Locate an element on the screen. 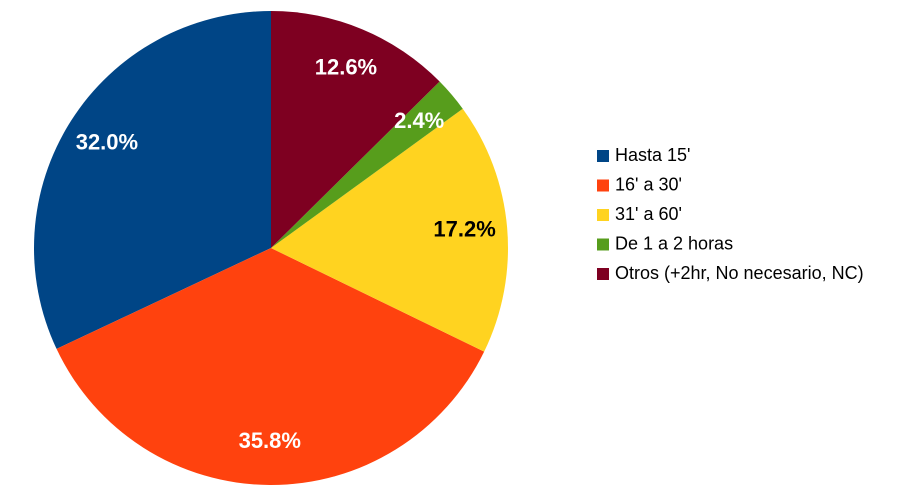 The height and width of the screenshot is (499, 916). value-label: 12.6% is located at coordinates (346, 67).